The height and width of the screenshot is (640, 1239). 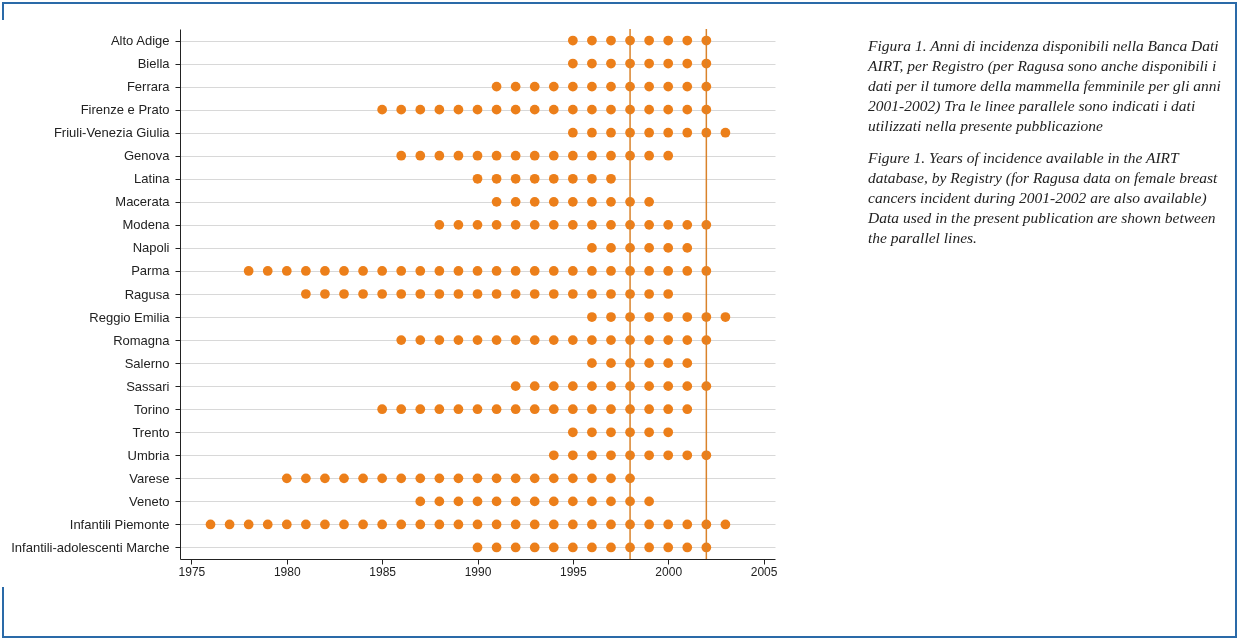 What do you see at coordinates (148, 386) in the screenshot?
I see `y-tick-label: Sassari` at bounding box center [148, 386].